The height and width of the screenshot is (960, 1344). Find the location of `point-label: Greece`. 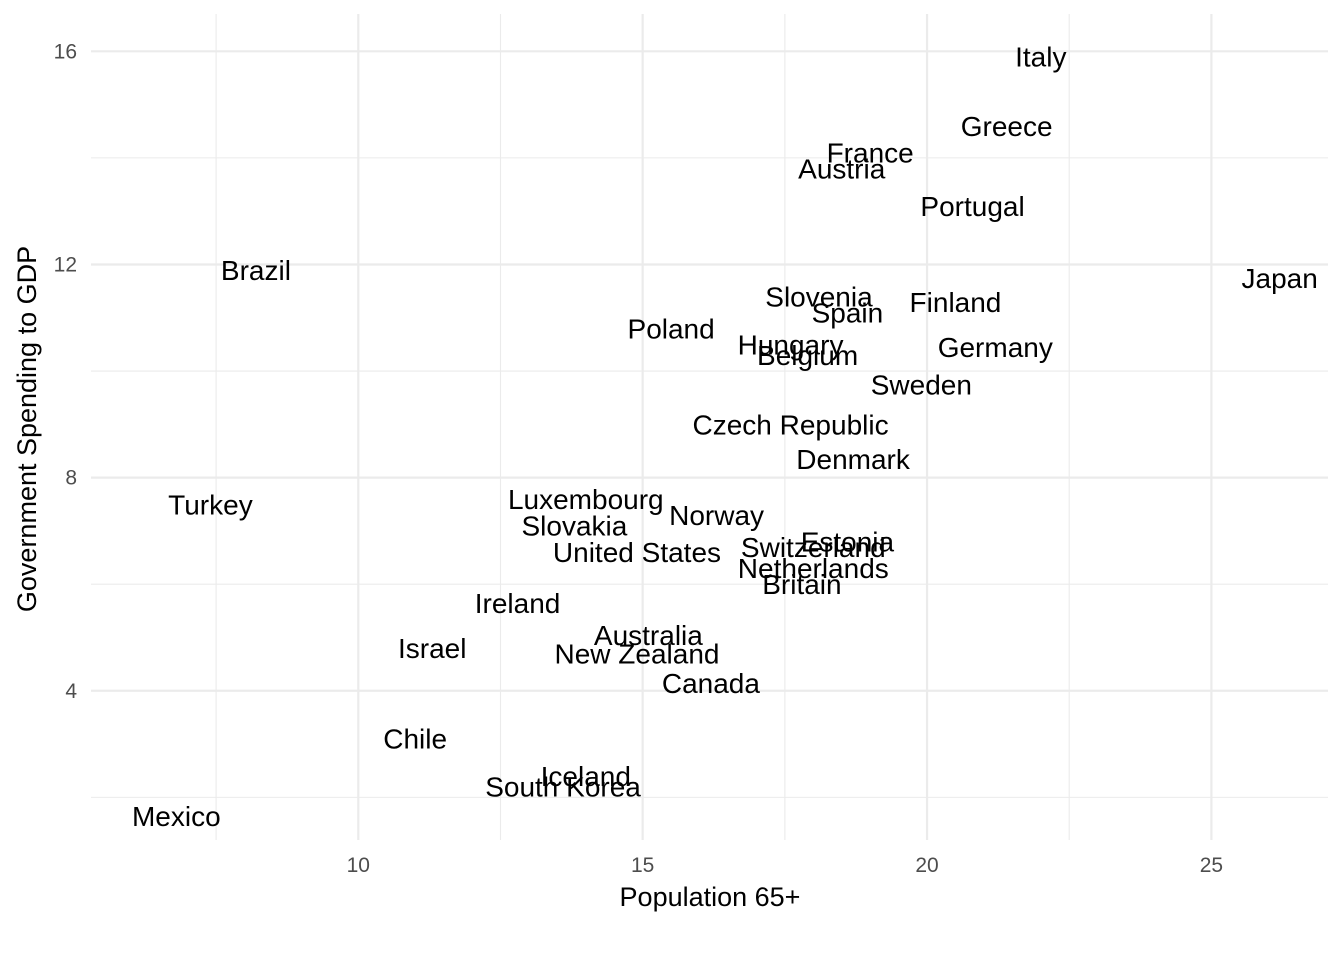

point-label: Greece is located at coordinates (1007, 126).